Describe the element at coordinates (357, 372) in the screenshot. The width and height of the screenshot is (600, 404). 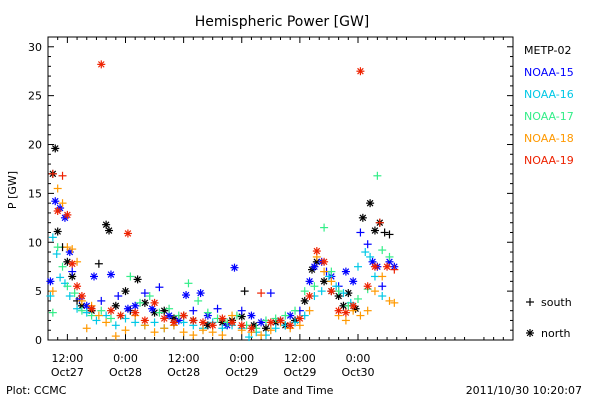
I see `x-tick-label-date: Oct30` at that location.